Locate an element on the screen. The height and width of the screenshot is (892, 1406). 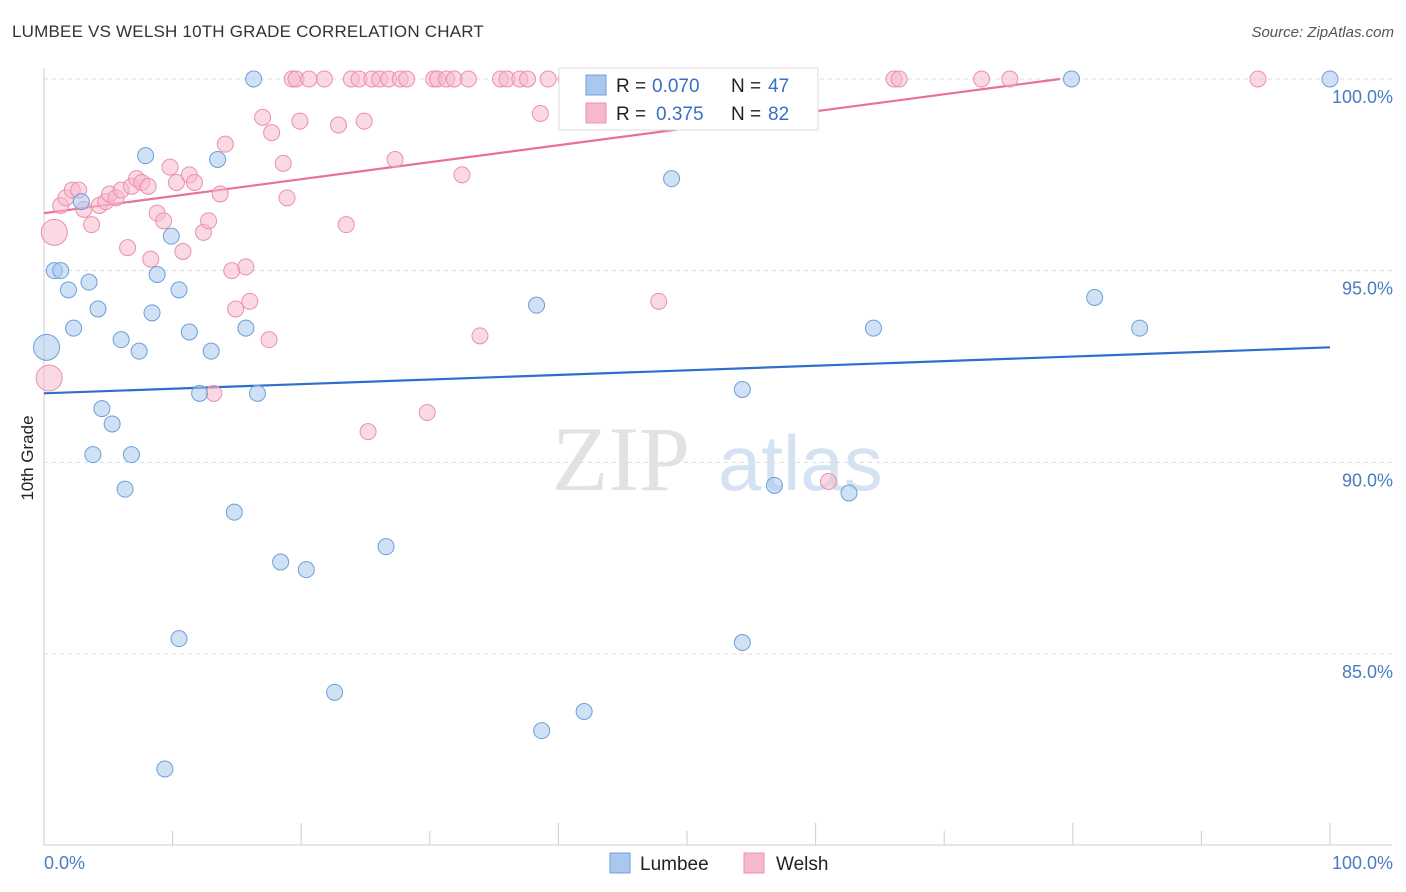
top-legend: R = 0.070 N = 47 R = 0.375 N = 82 is located at coordinates (688, 99).